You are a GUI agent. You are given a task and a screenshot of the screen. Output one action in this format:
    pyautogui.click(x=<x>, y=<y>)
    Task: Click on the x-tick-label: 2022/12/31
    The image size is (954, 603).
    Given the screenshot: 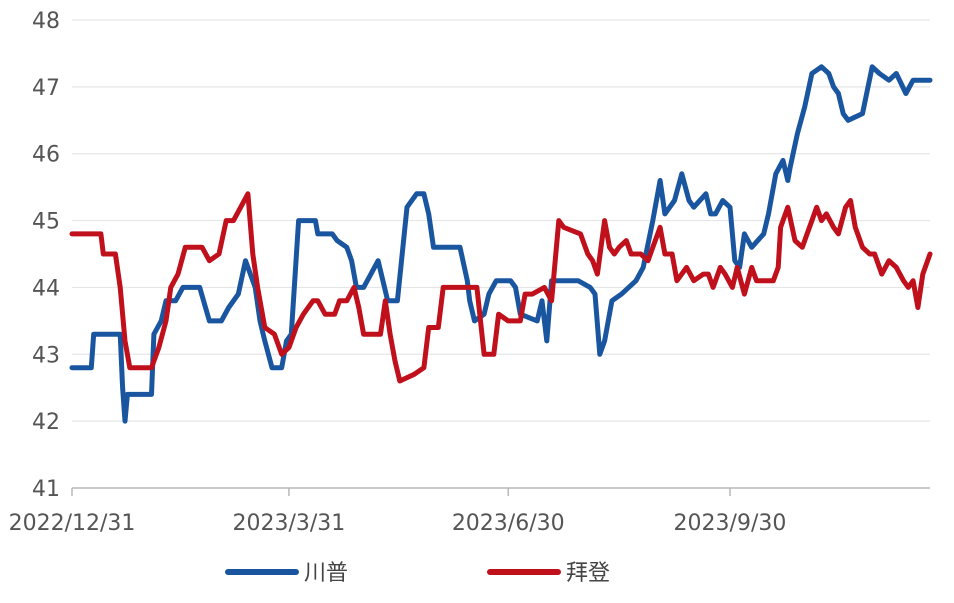 What is the action you would take?
    pyautogui.click(x=72, y=523)
    